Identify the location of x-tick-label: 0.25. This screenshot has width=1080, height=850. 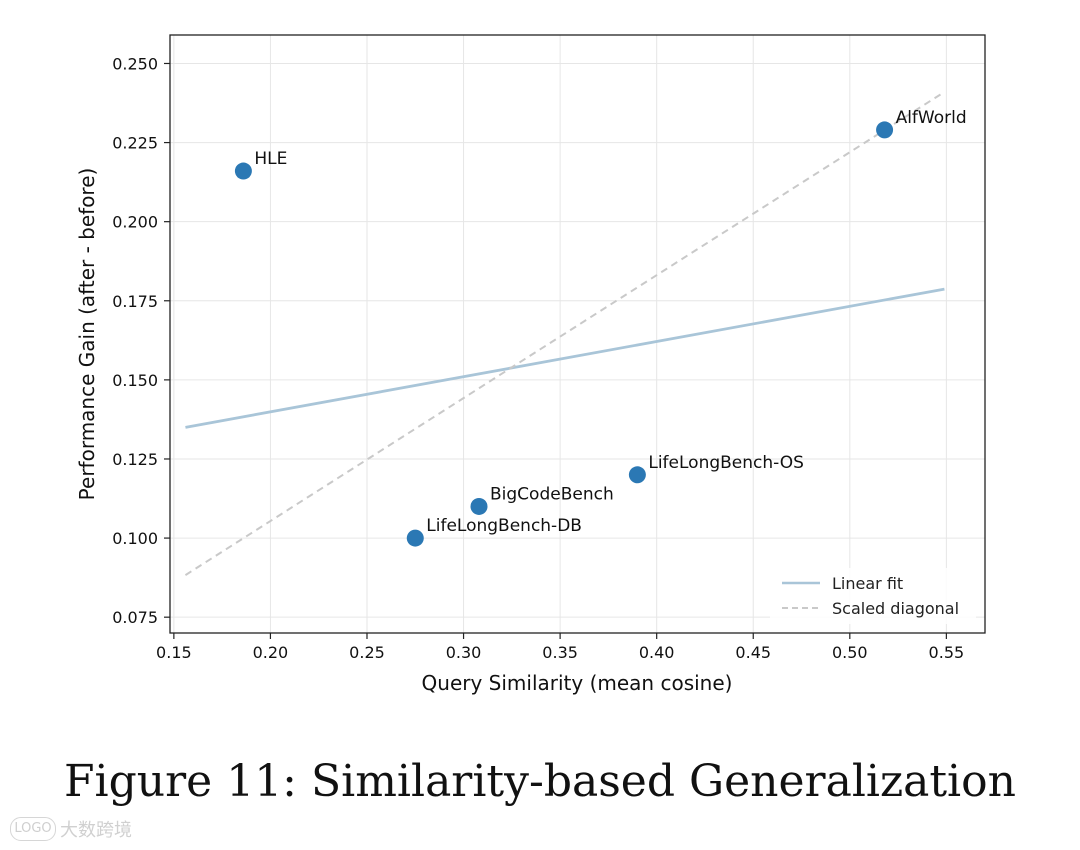
(367, 652).